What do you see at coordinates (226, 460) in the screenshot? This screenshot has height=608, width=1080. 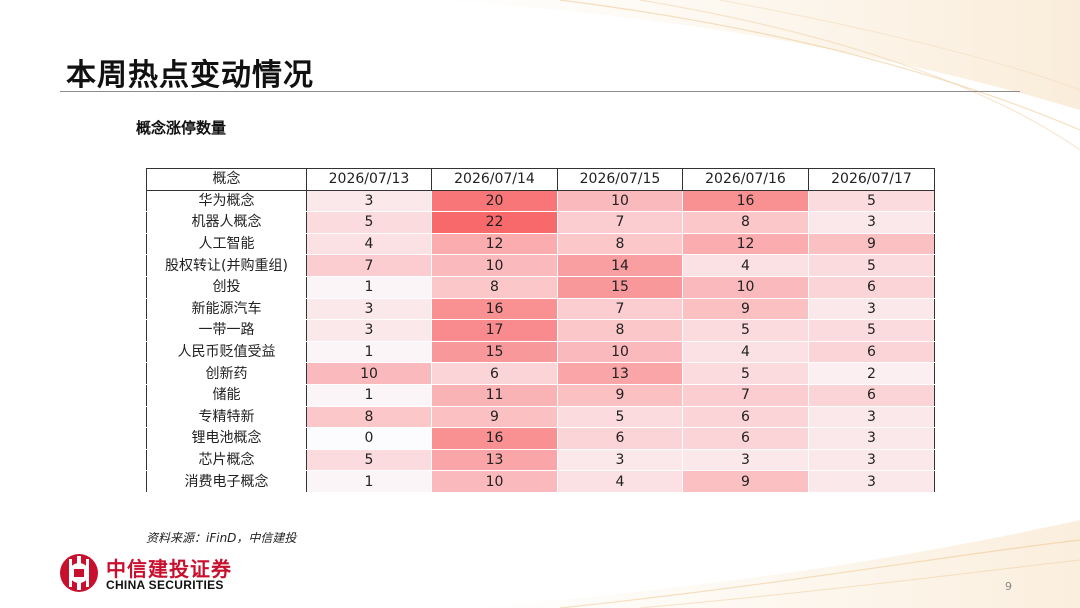 I see `concept-name-cell: 芯片概念` at bounding box center [226, 460].